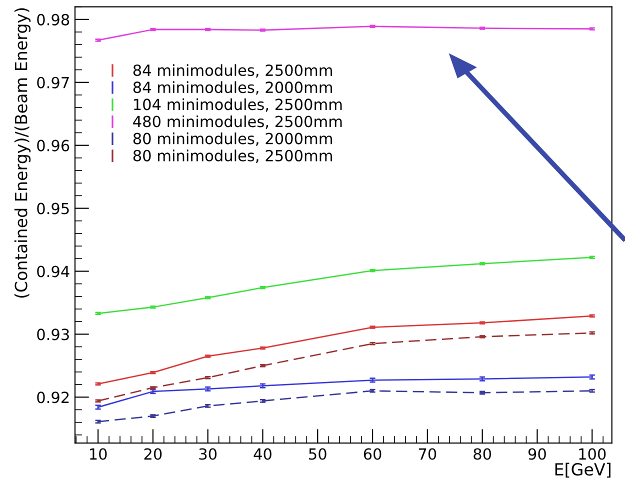  Describe the element at coordinates (53, 208) in the screenshot. I see `y-tick-label: 0.95` at that location.